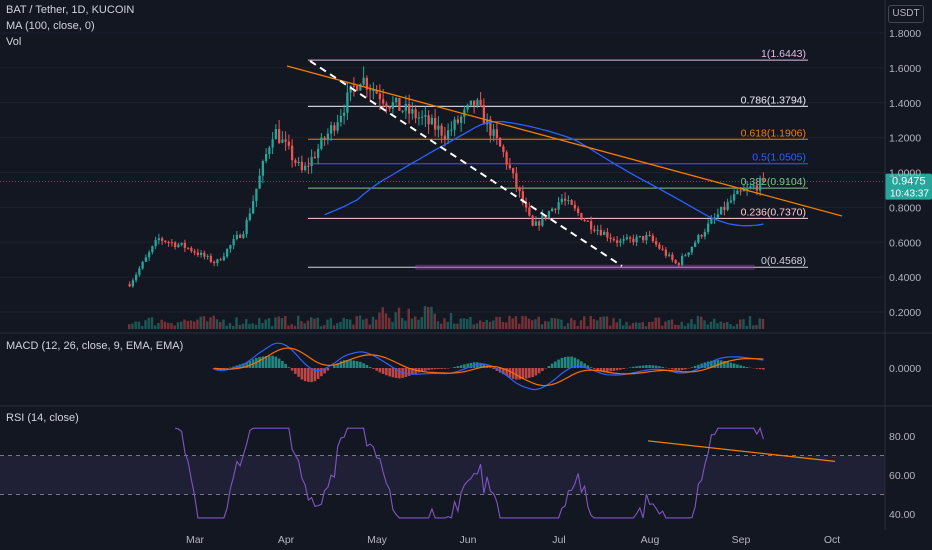 This screenshot has height=550, width=932. What do you see at coordinates (585, 267) in the screenshot?
I see `support-zone` at bounding box center [585, 267].